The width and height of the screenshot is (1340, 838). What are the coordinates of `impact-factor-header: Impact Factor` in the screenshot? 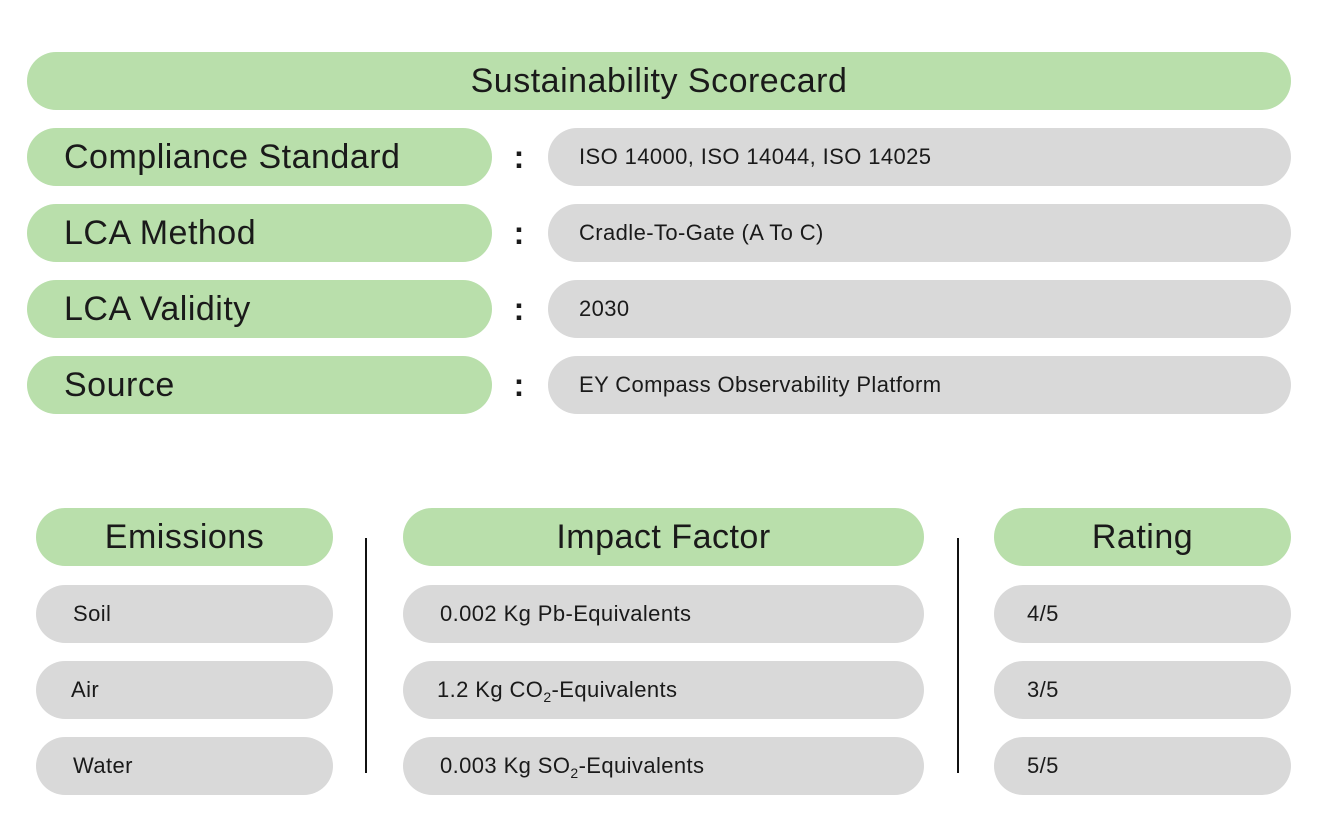 It's located at (663, 537).